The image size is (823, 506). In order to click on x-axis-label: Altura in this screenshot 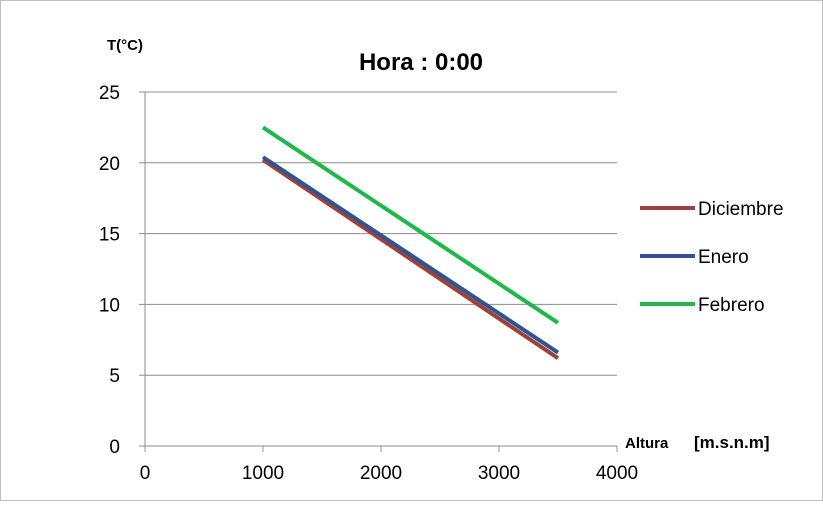, I will do `click(647, 443)`.